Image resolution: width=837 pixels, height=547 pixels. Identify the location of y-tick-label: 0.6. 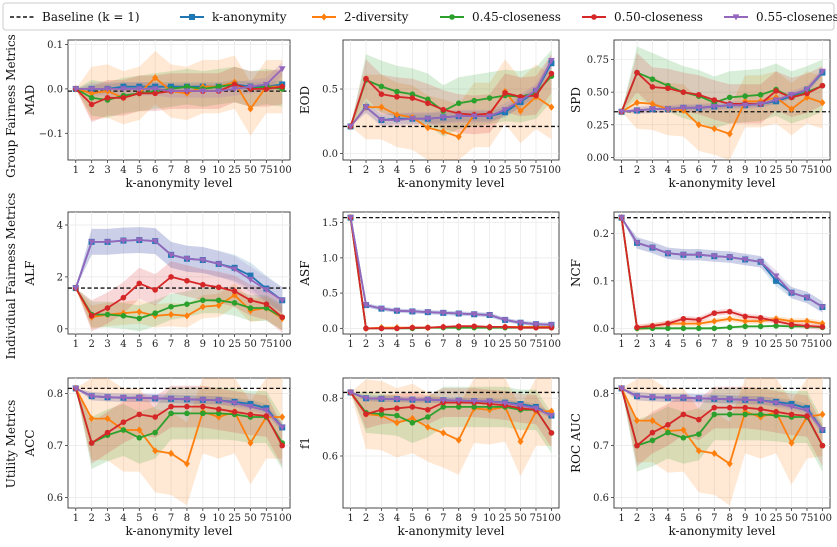
(601, 498).